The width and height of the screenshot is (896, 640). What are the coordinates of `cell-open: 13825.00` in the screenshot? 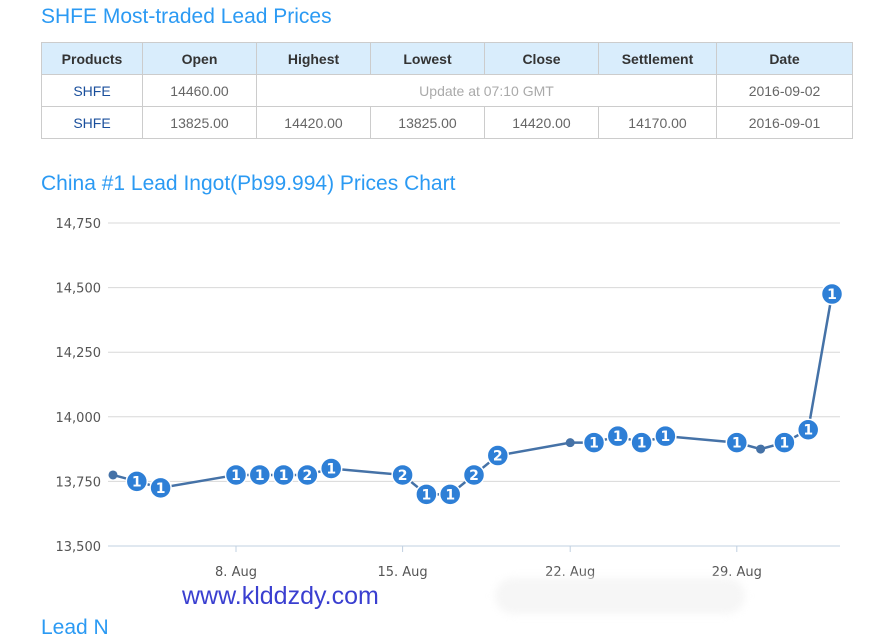 It's located at (199, 122).